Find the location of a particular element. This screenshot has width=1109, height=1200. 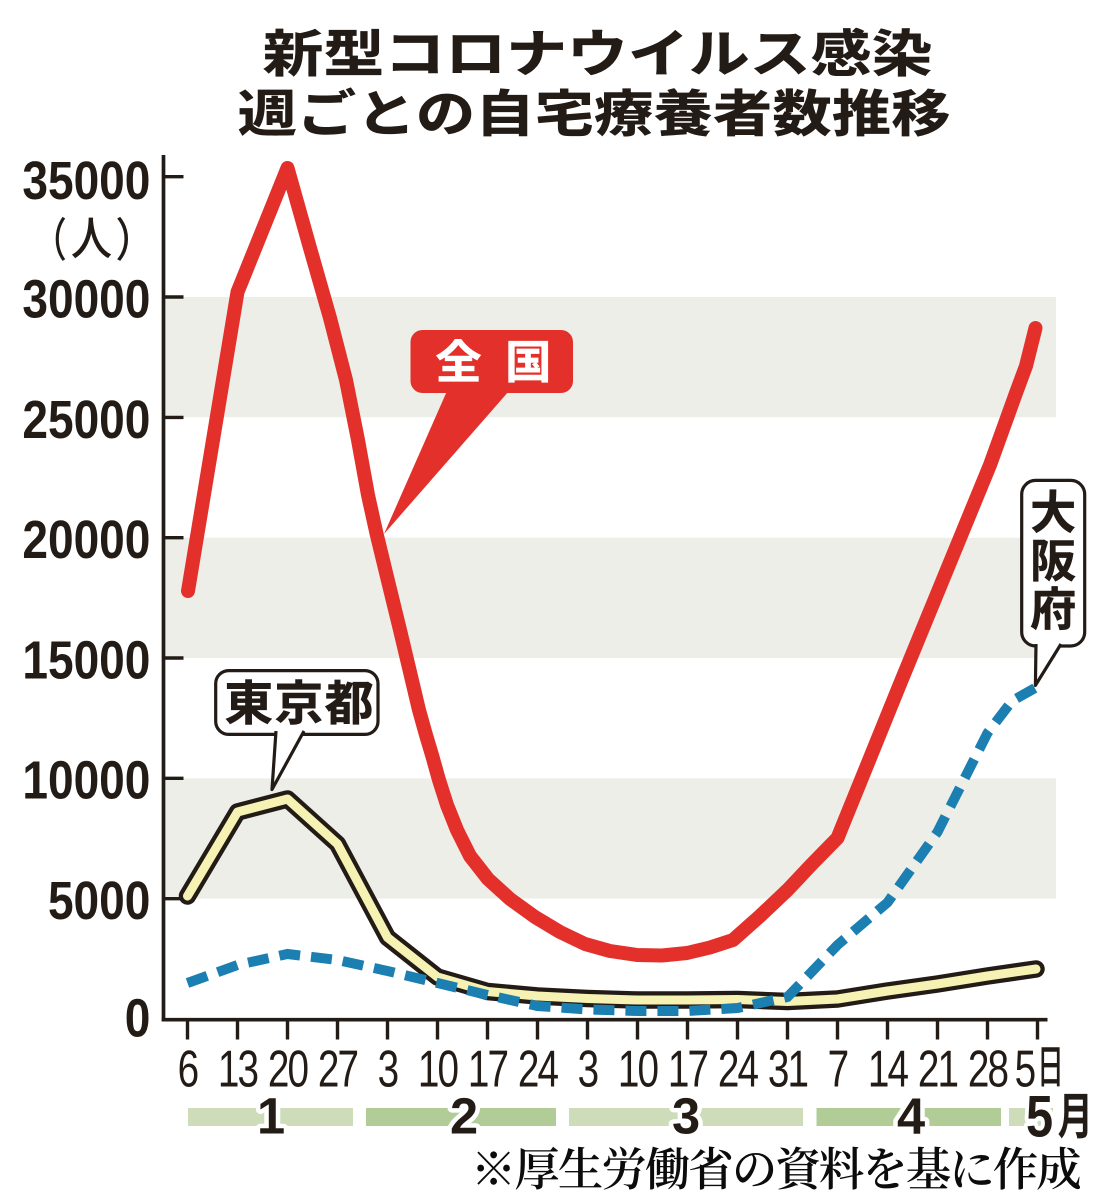

svg-text: 6 is located at coordinates (188, 1068).